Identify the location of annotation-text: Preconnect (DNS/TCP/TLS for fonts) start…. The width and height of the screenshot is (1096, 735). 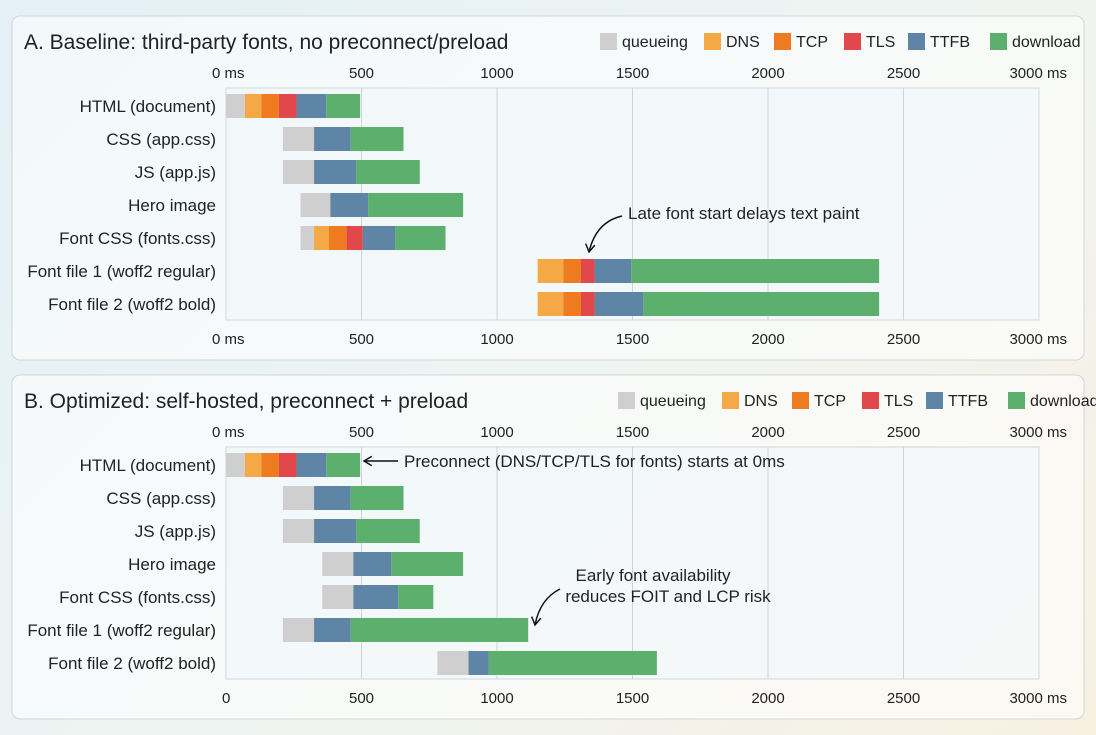
(594, 461).